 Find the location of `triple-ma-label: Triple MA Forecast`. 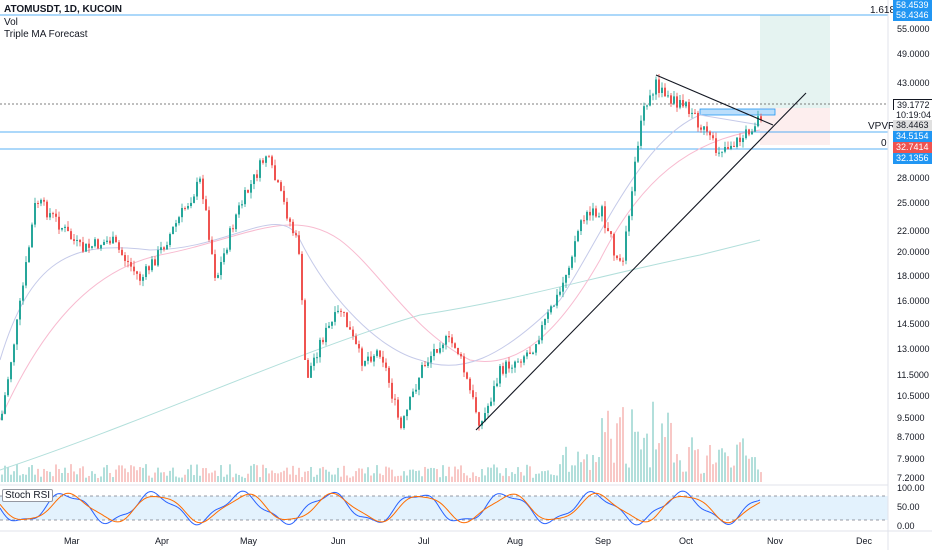

triple-ma-label: Triple MA Forecast is located at coordinates (46, 34).